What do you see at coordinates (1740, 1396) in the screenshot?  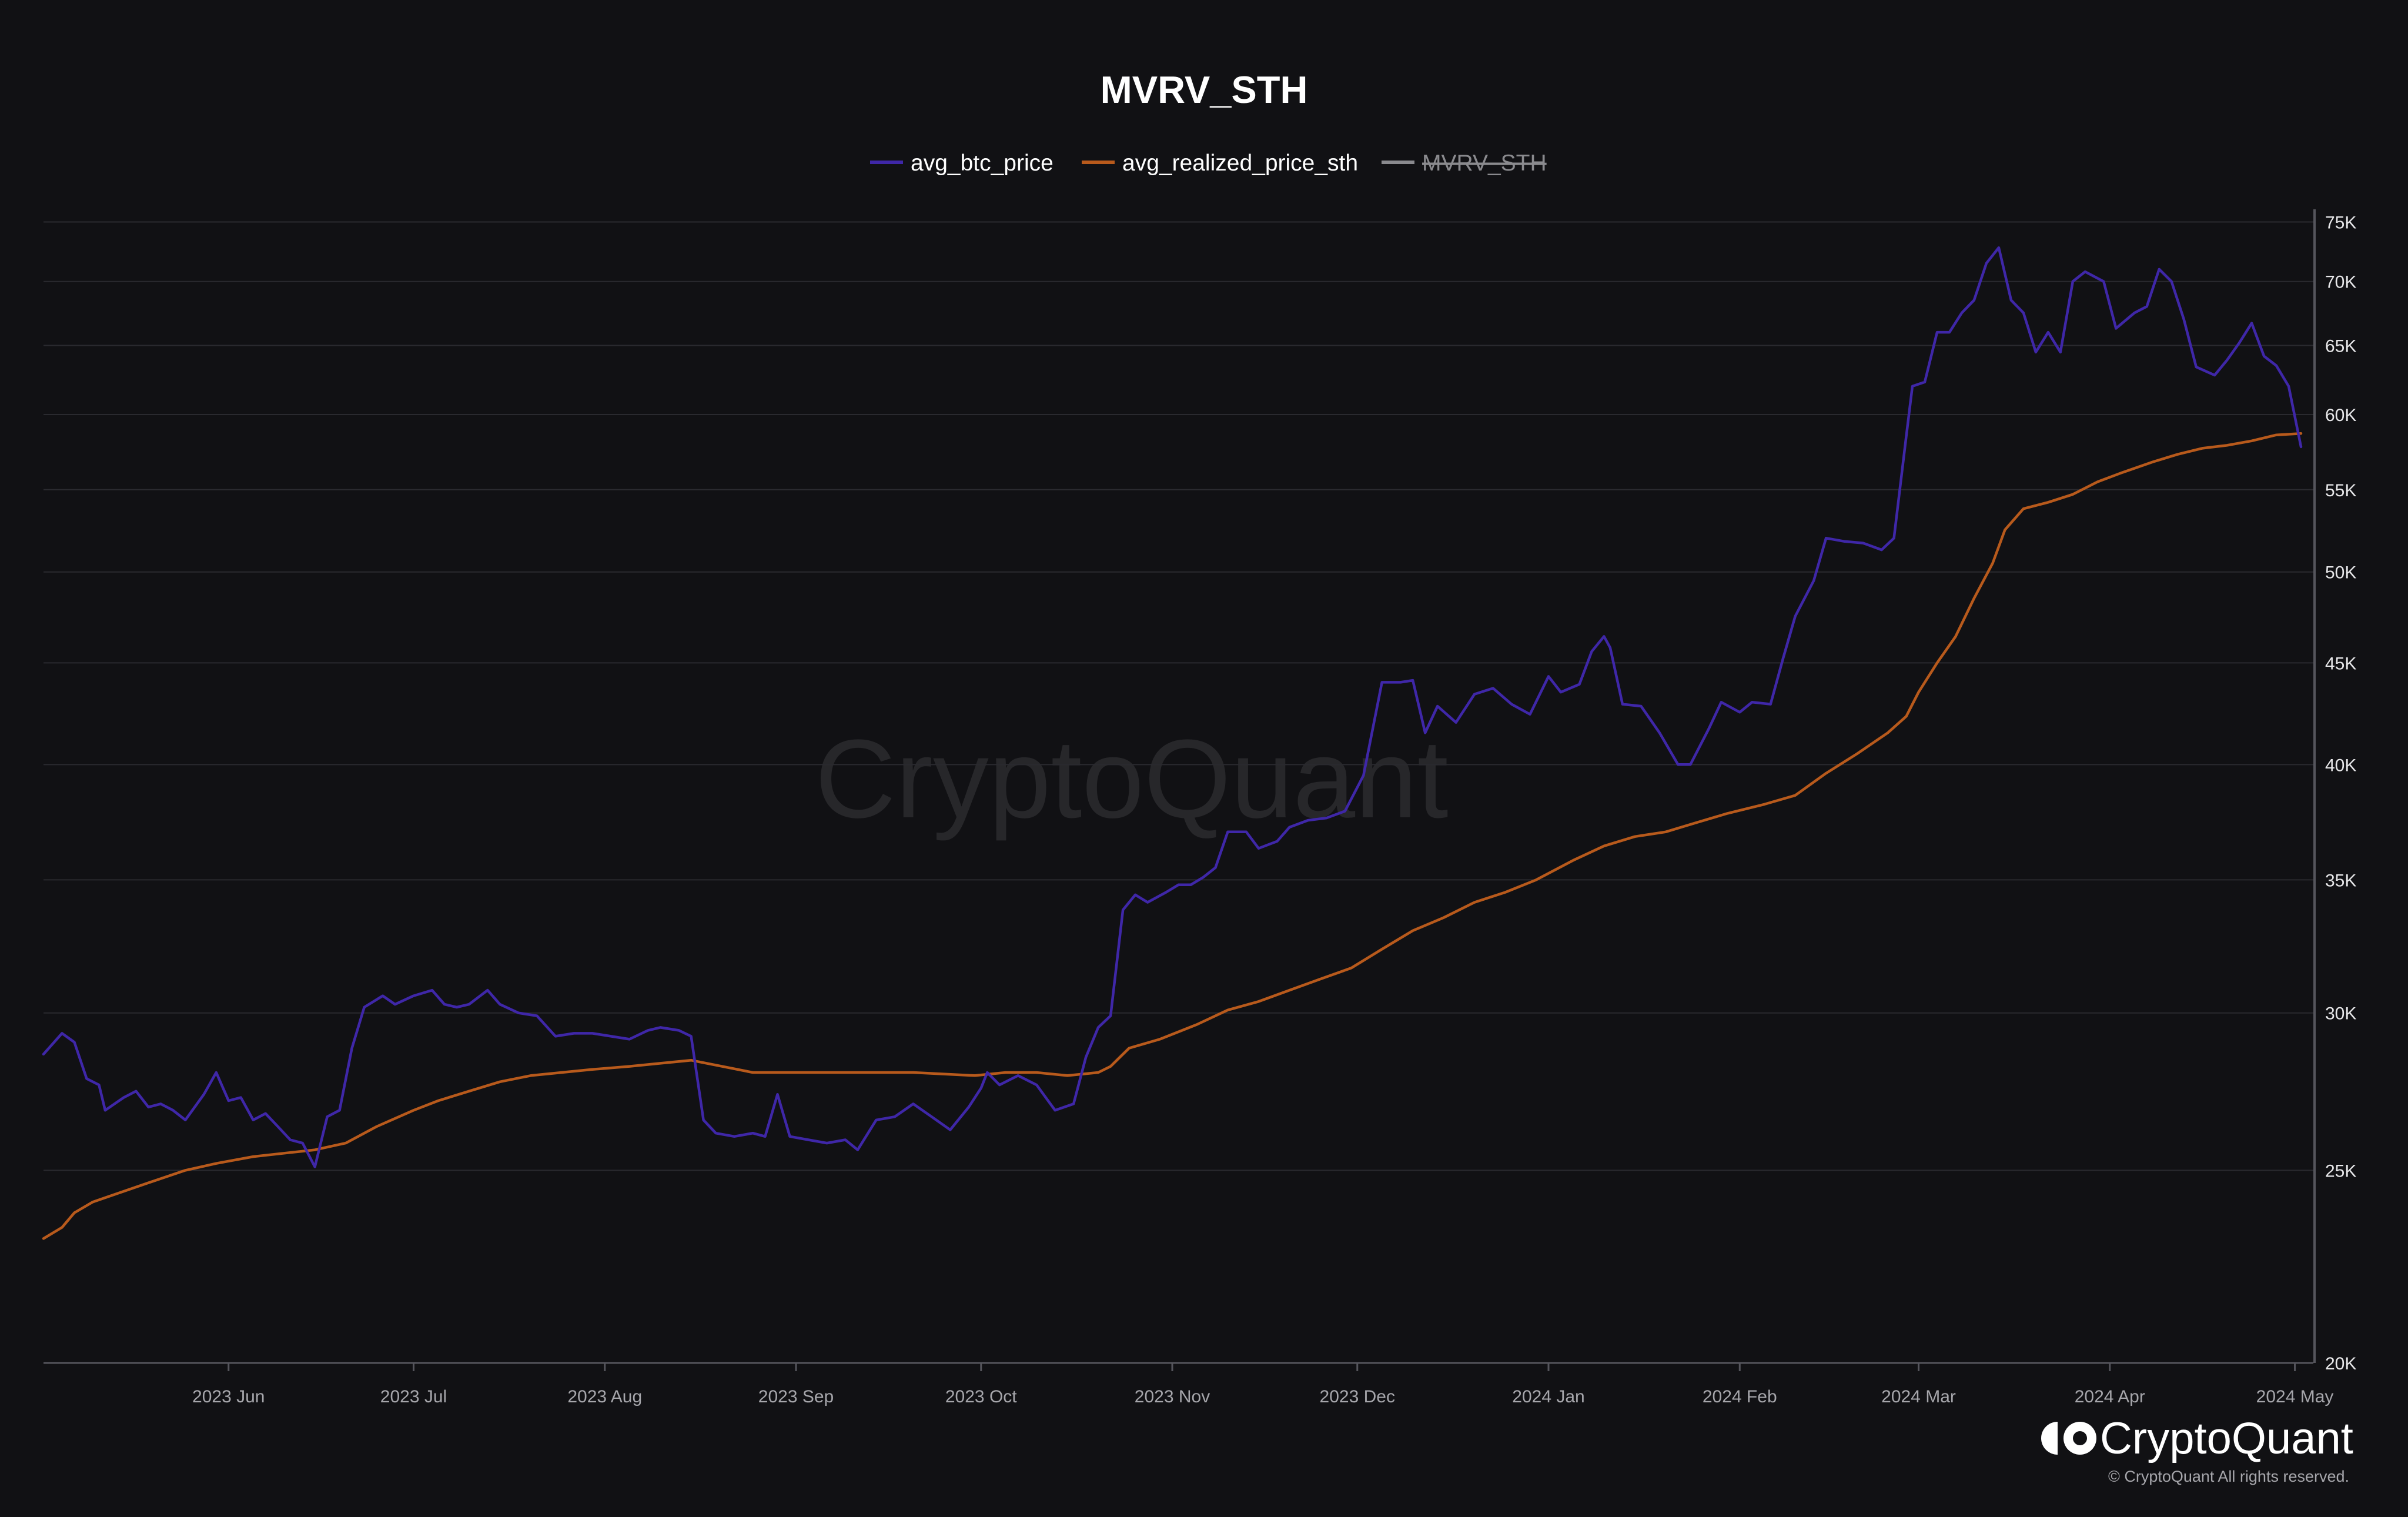 I see `x-tick-label: 2024 Feb` at bounding box center [1740, 1396].